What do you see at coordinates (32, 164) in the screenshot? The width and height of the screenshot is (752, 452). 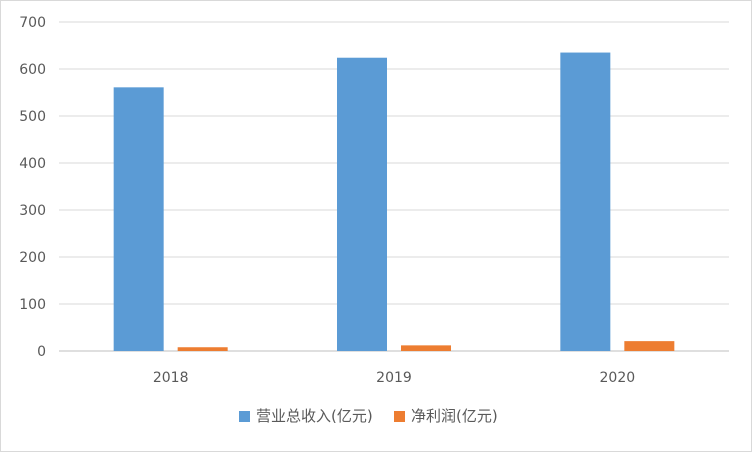 I see `y-tick-label: 400` at bounding box center [32, 164].